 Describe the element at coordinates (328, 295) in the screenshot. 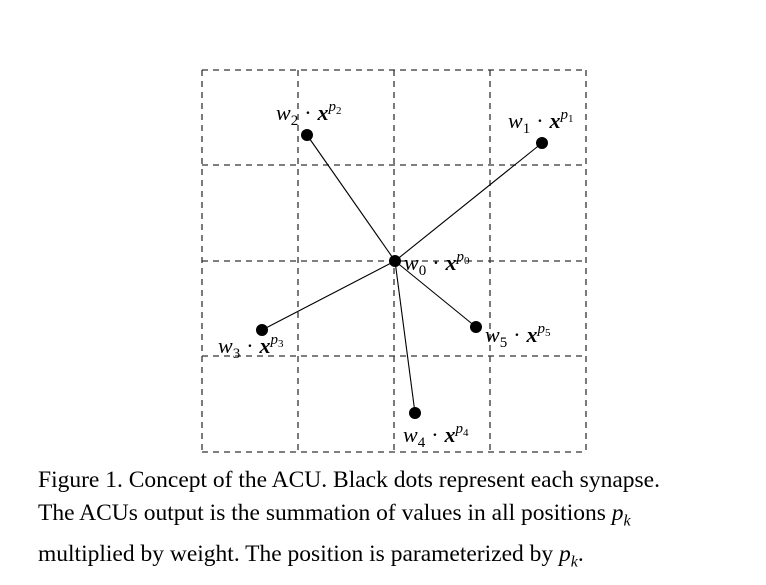

I see `connector-p0-p3` at that location.